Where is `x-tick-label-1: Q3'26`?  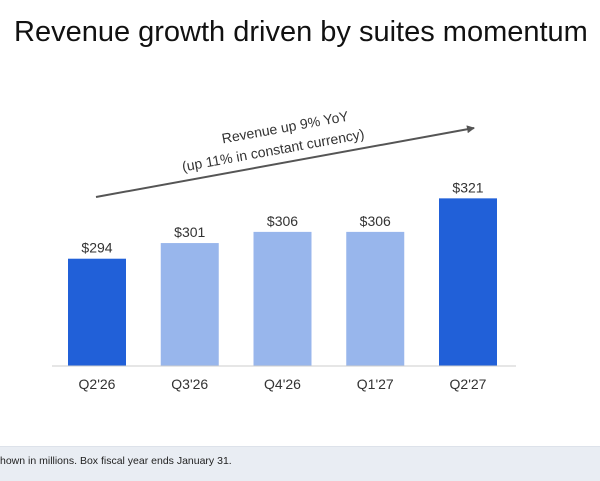 x-tick-label-1: Q3'26 is located at coordinates (189, 384).